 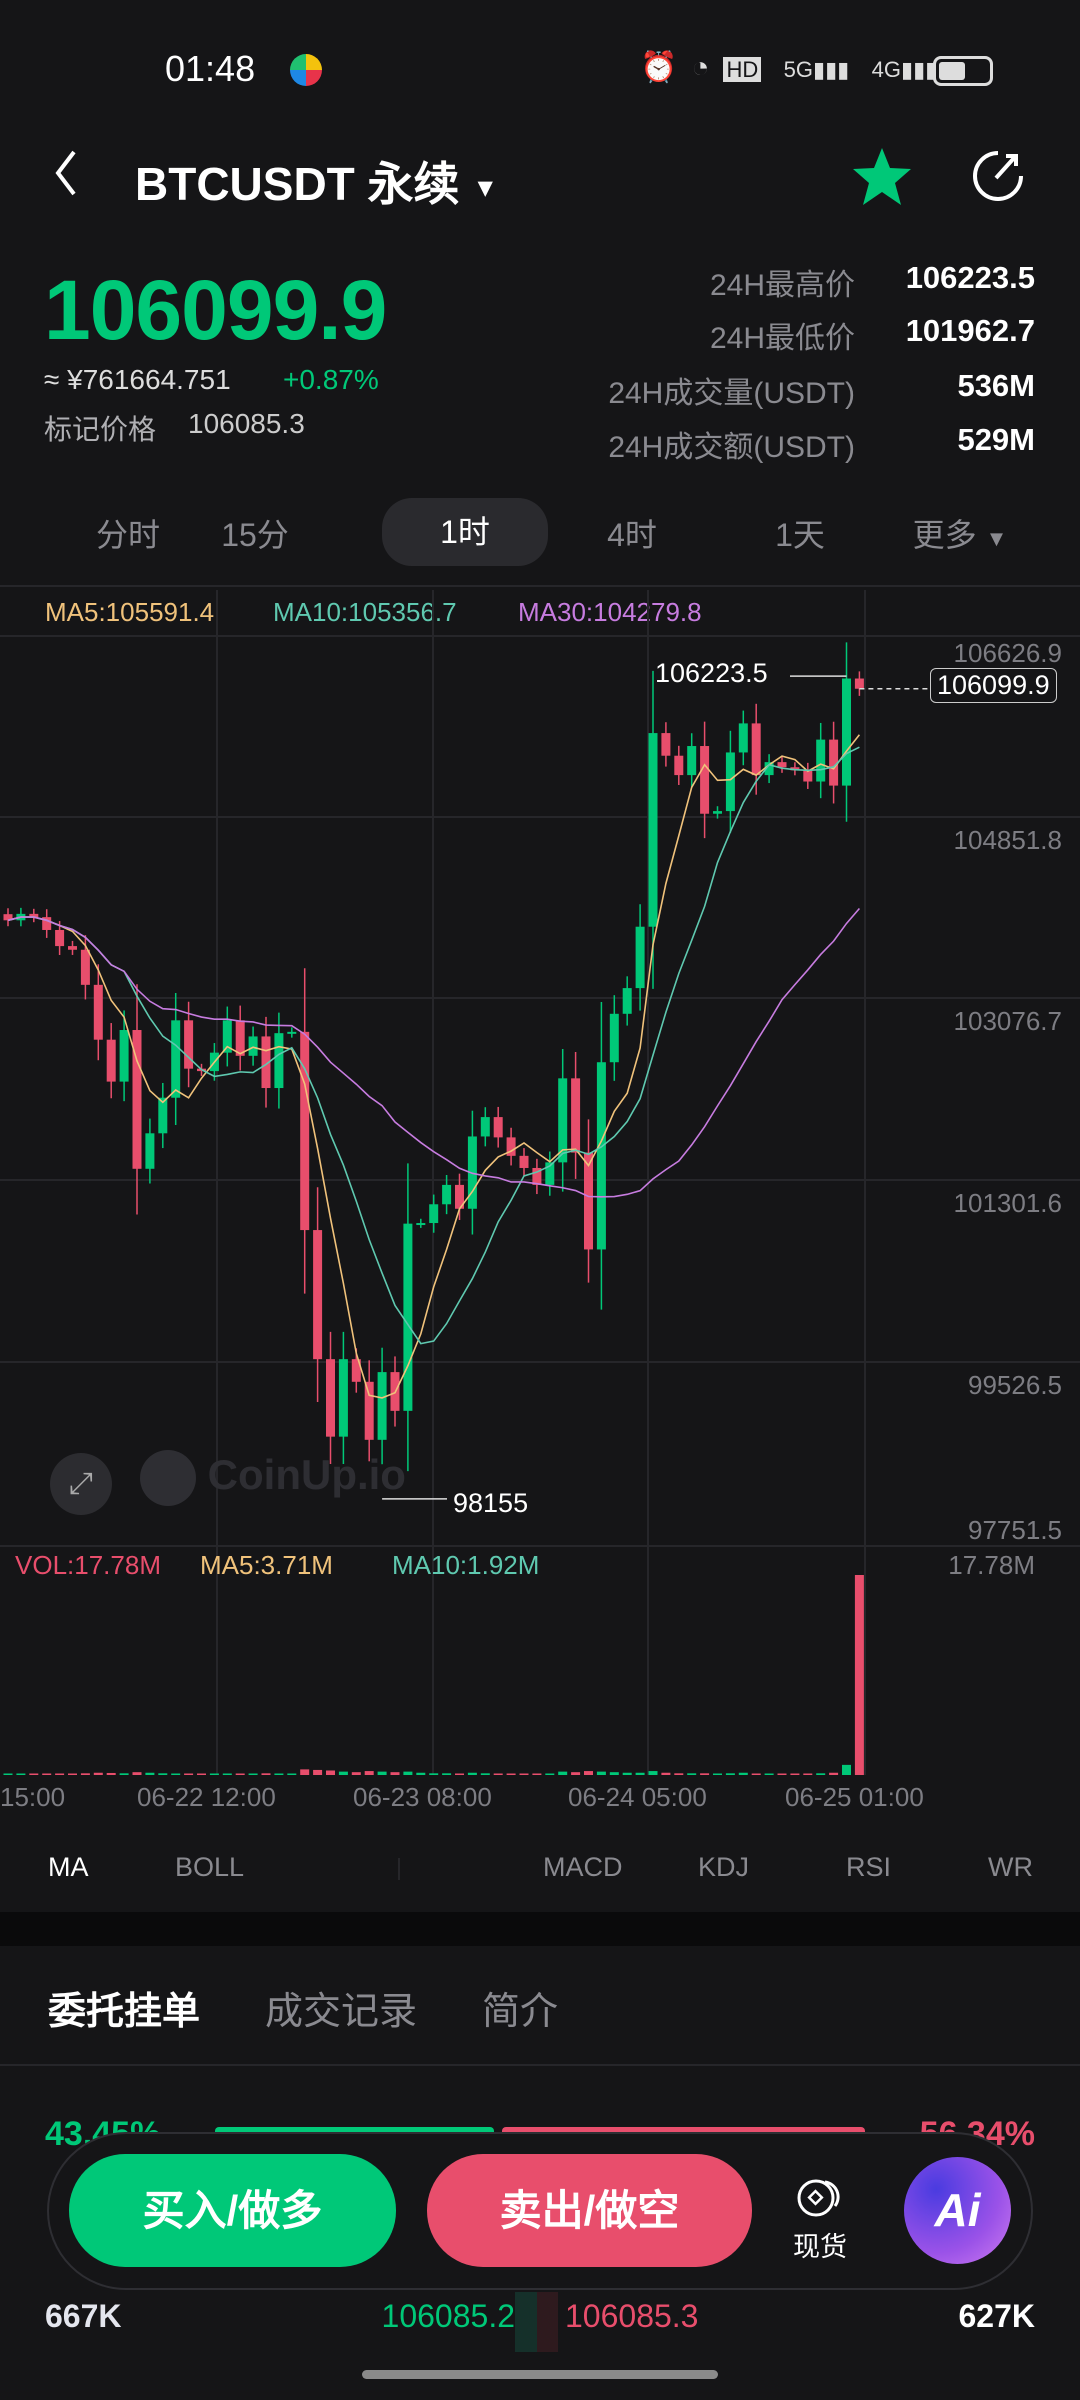 What do you see at coordinates (731, 447) in the screenshot?
I see `stat-label: 24H成交额(USDT)` at bounding box center [731, 447].